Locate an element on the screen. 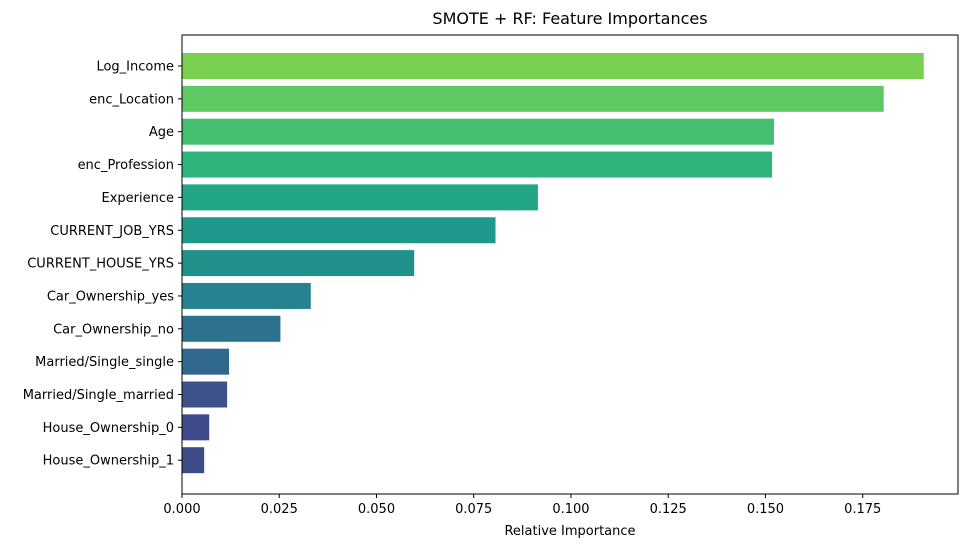  y-tick-label: Married/Single_married is located at coordinates (98, 395).